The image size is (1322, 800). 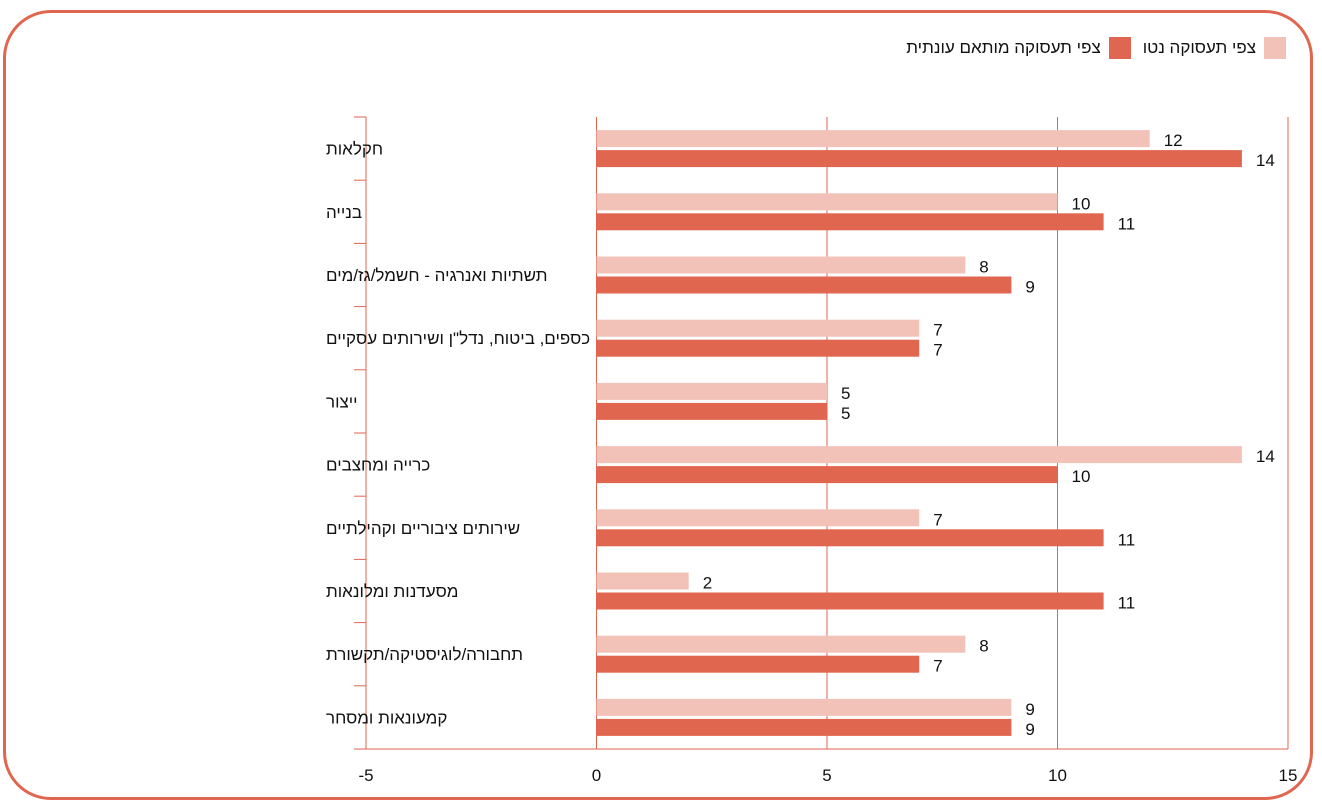 I want to click on data-label-net: 14, so click(x=1265, y=456).